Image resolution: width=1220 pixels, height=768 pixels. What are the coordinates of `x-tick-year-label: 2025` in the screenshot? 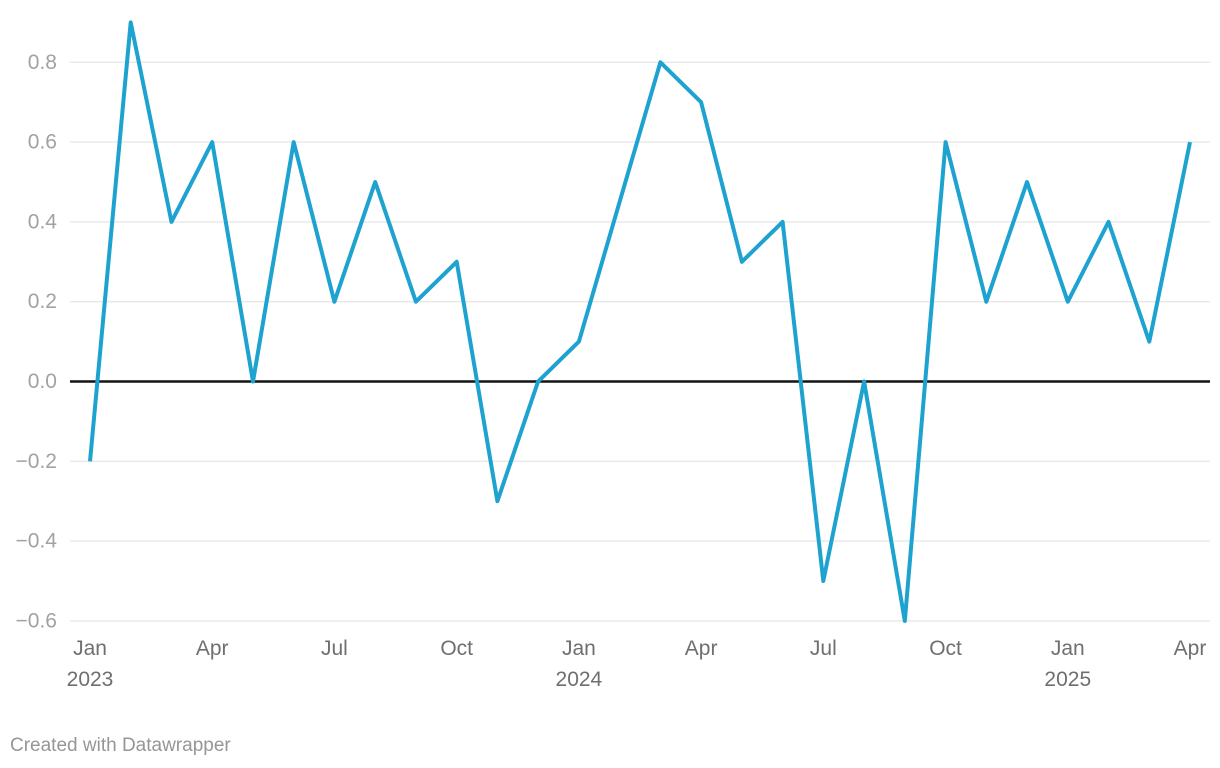 It's located at (1067, 679).